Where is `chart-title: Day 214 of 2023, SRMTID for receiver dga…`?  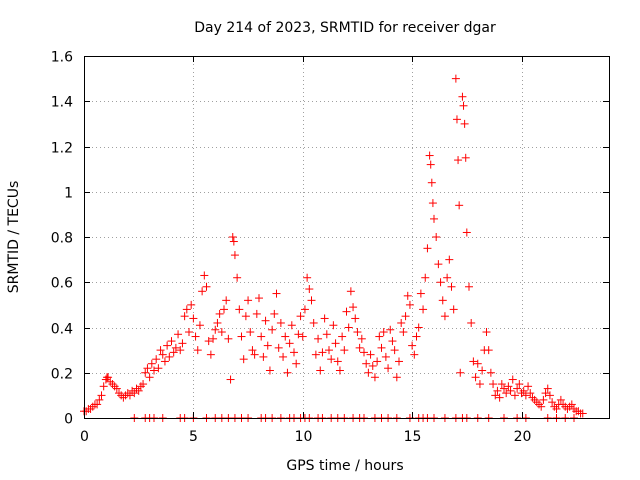 chart-title: Day 214 of 2023, SRMTID for receiver dga… is located at coordinates (345, 28).